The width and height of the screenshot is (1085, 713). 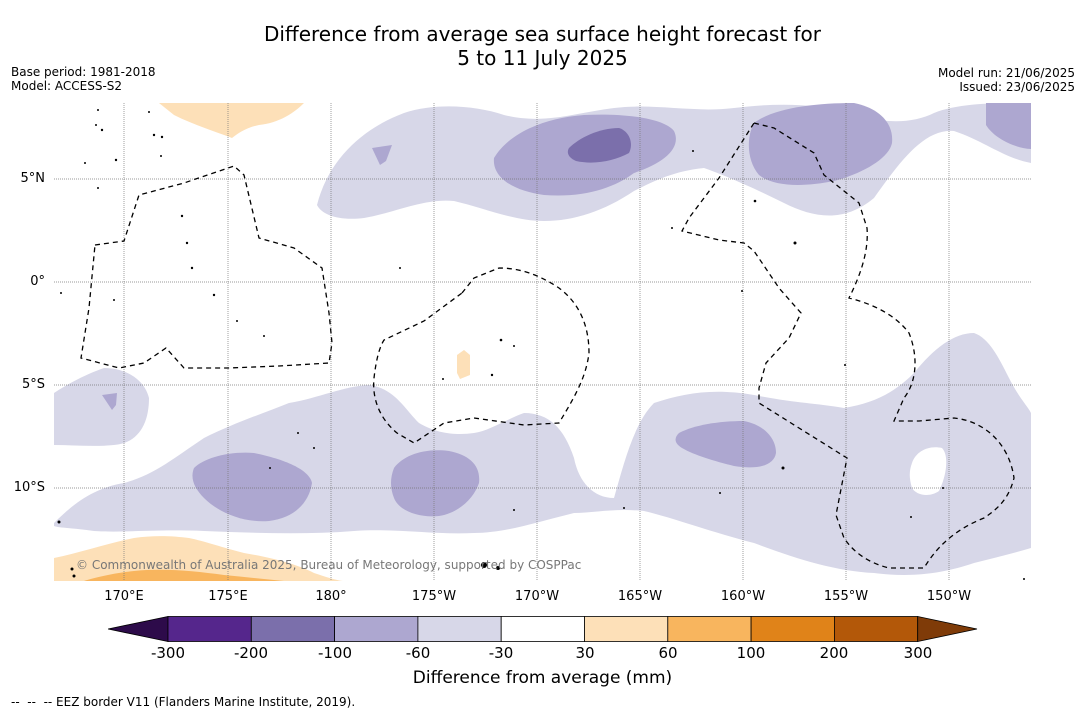 I want to click on eez-border-center, so click(x=481, y=355).